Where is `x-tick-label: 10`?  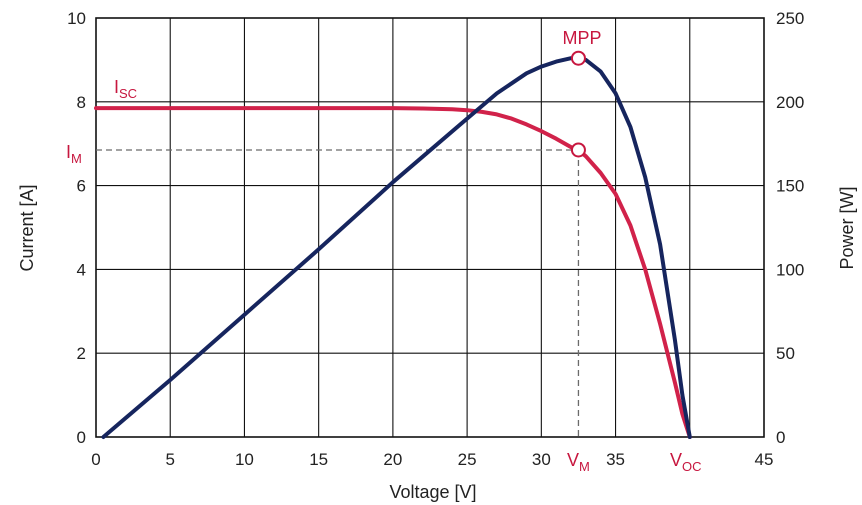
x-tick-label: 10 is located at coordinates (244, 459).